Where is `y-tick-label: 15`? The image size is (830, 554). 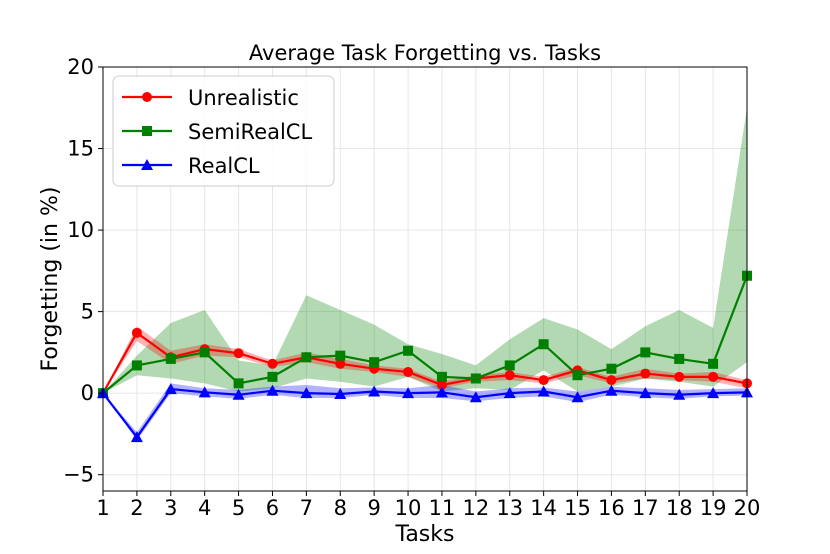 y-tick-label: 15 is located at coordinates (80, 149).